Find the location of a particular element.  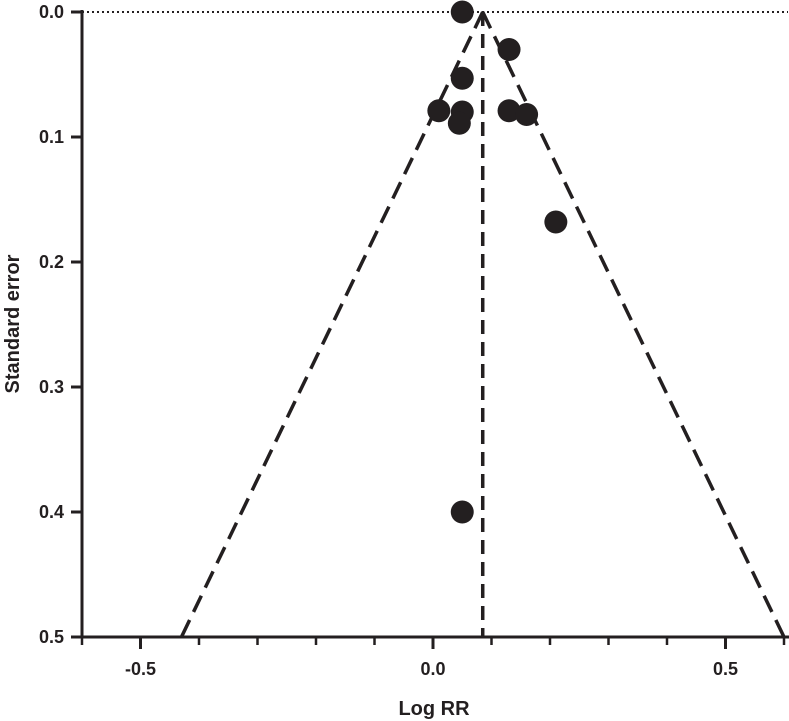

x-tick-label: 0.0 is located at coordinates (432, 669).